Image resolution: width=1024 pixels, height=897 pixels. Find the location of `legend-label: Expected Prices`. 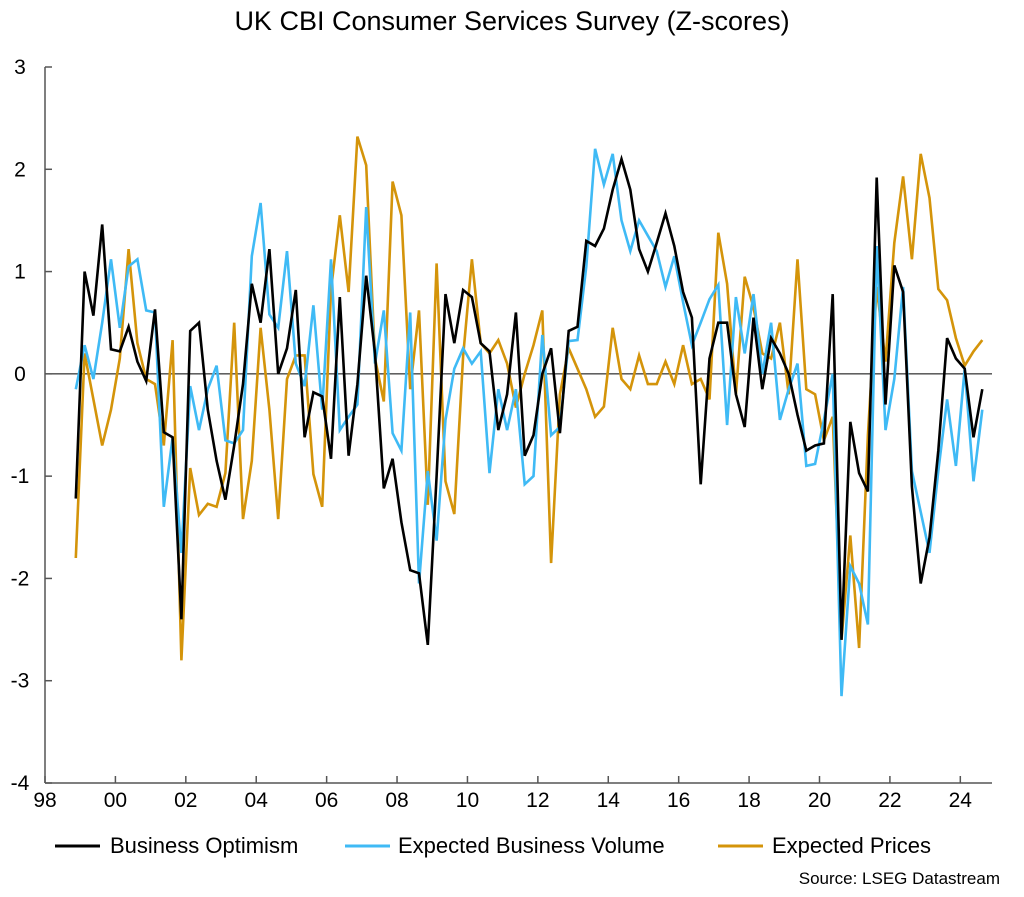

legend-label: Expected Prices is located at coordinates (851, 845).